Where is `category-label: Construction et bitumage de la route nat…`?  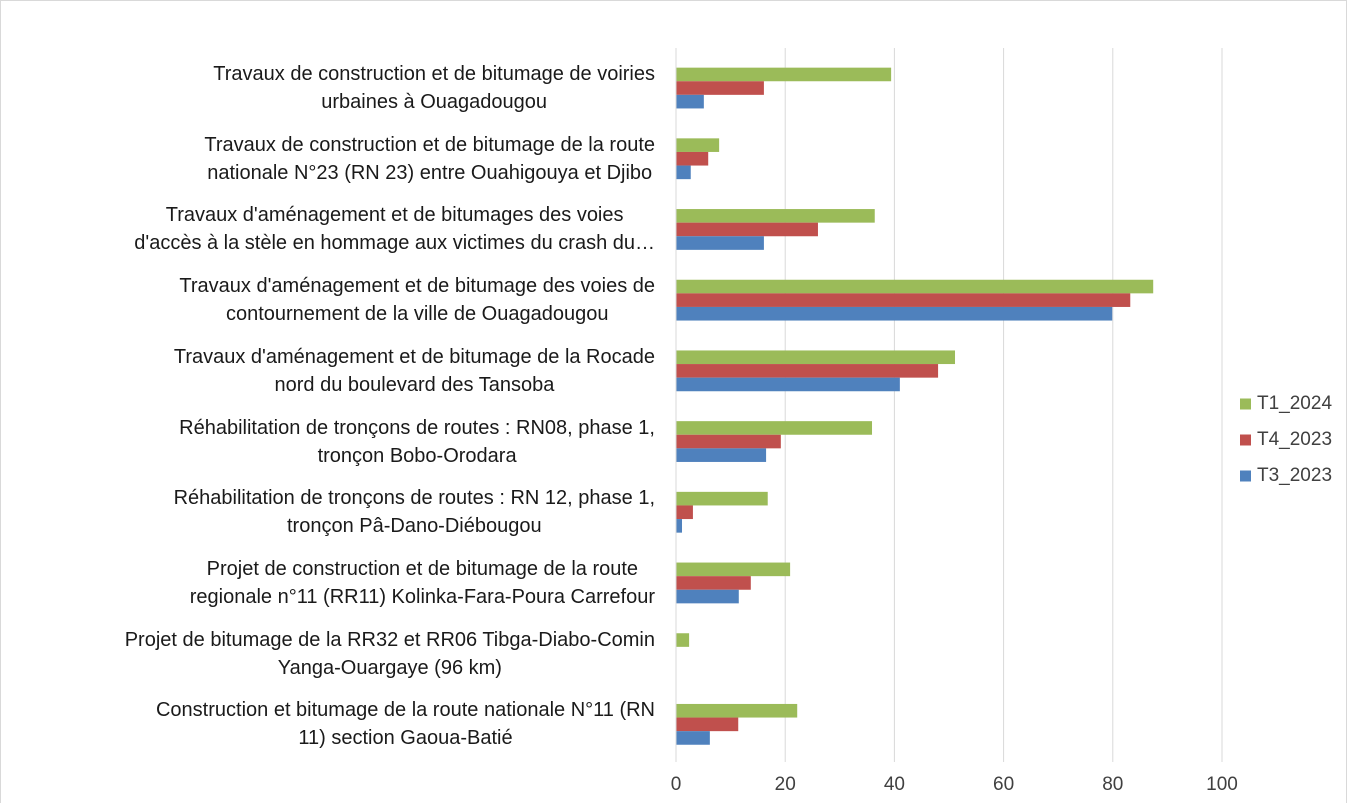
category-label: Construction et bitumage de la route nat… is located at coordinates (405, 724).